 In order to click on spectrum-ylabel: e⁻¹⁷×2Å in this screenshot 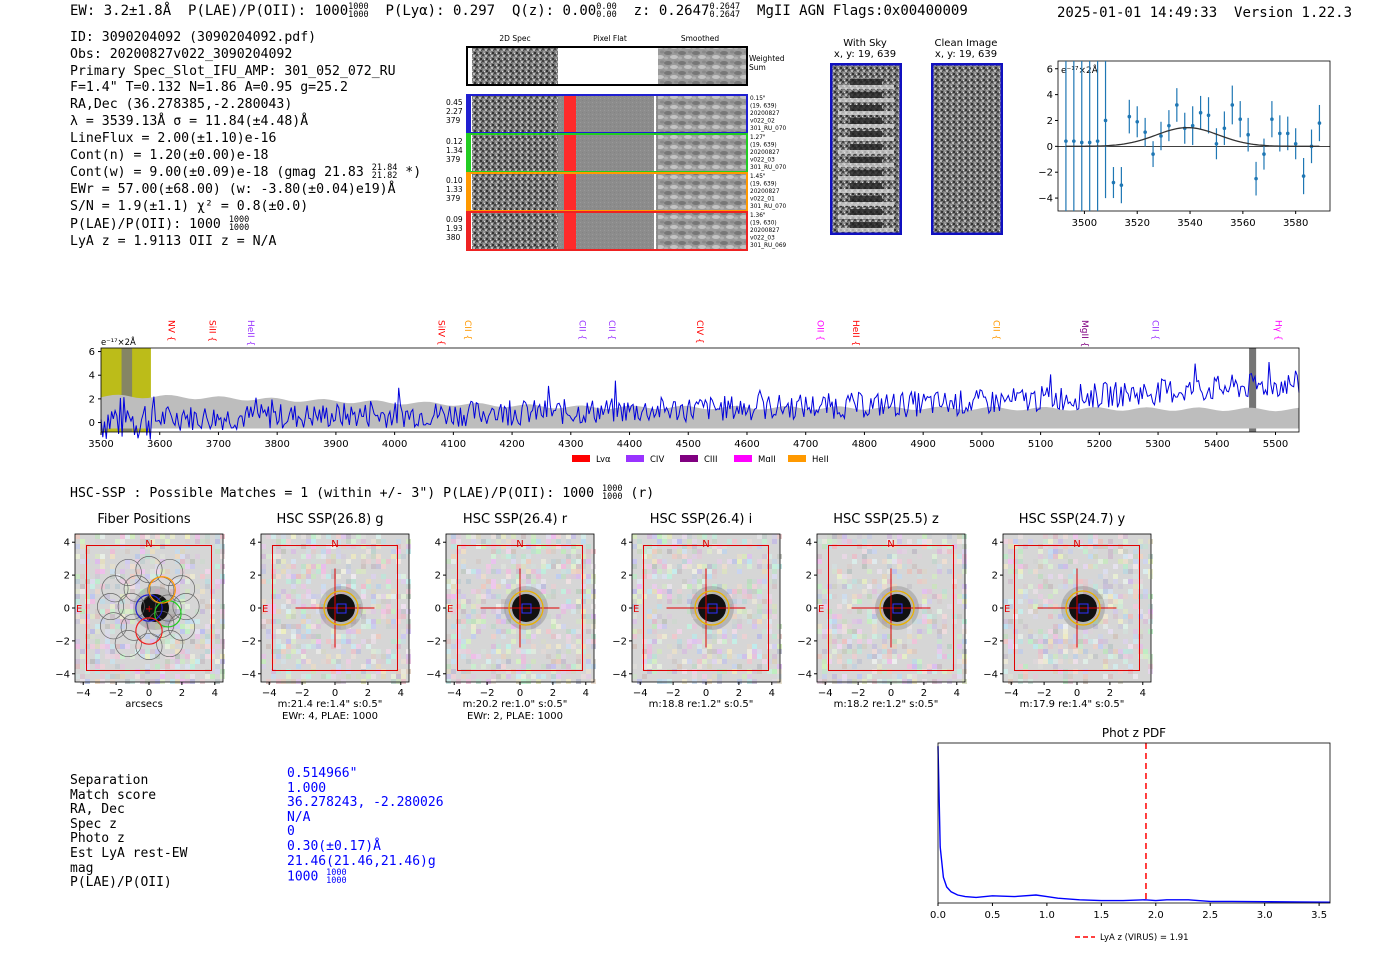, I will do `click(118, 342)`.